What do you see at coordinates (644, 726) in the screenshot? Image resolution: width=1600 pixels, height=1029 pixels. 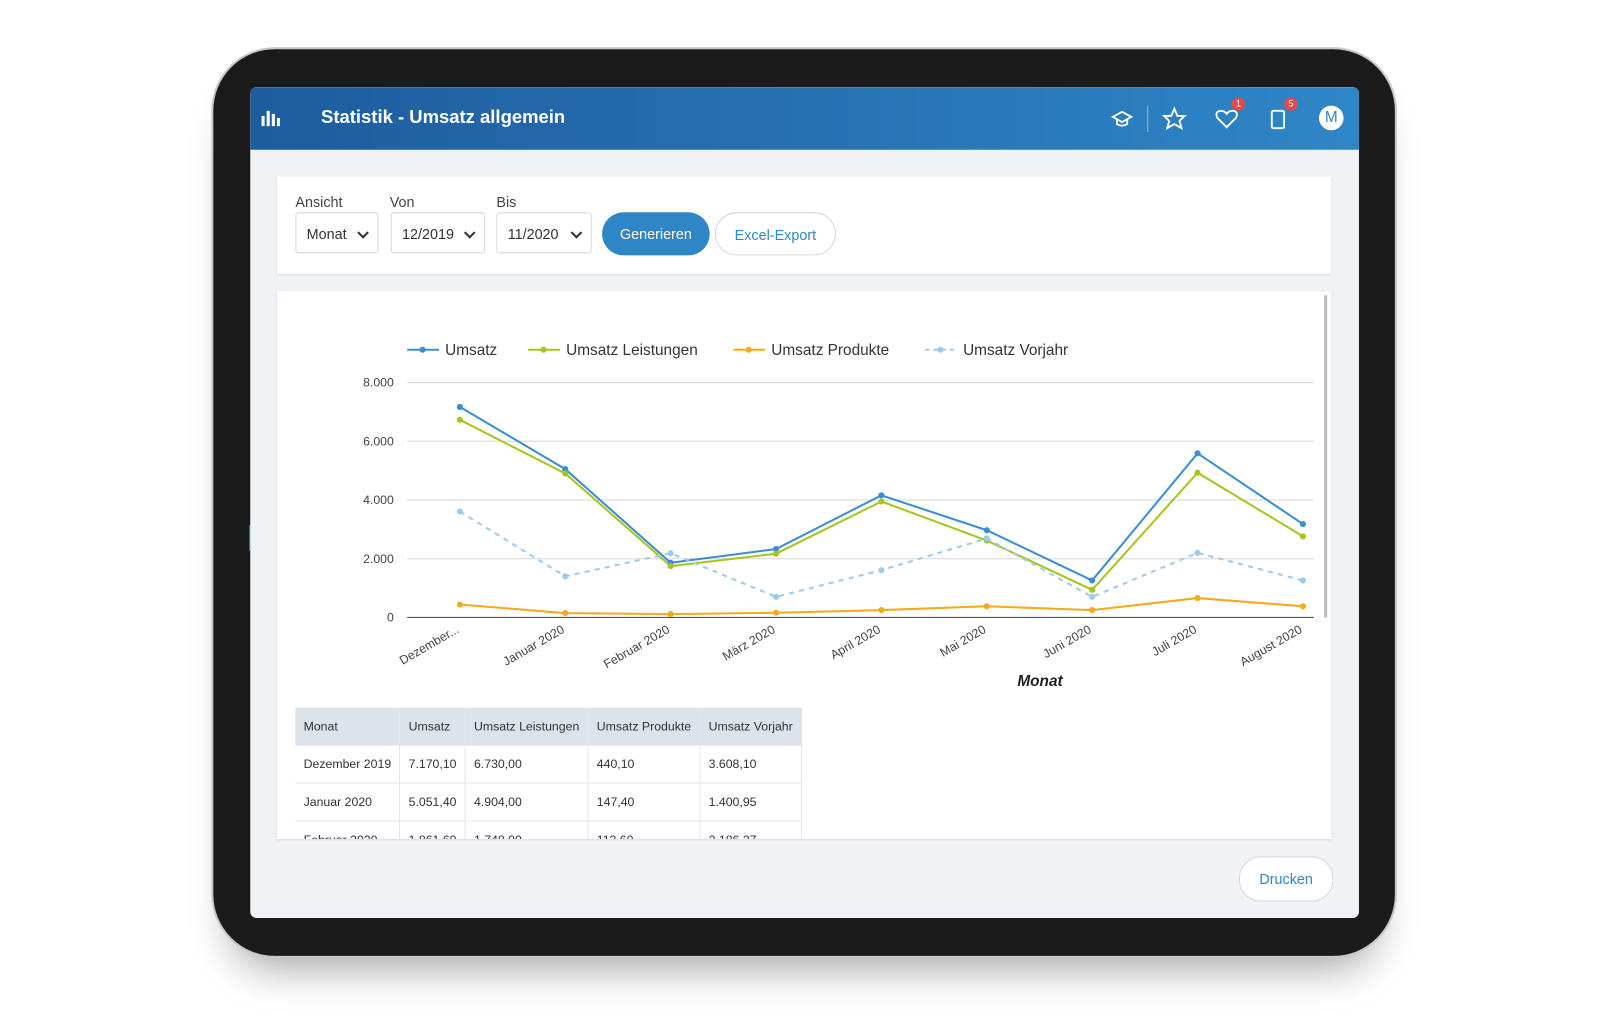 I see `column-header: Umsatz Produkte` at bounding box center [644, 726].